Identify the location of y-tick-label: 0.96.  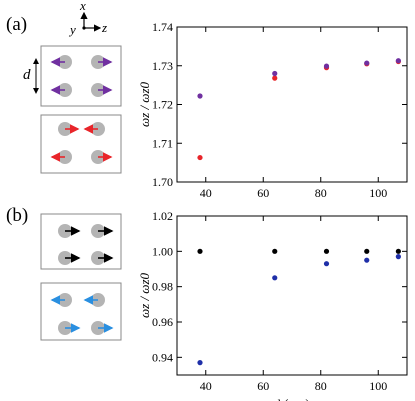
(162, 322).